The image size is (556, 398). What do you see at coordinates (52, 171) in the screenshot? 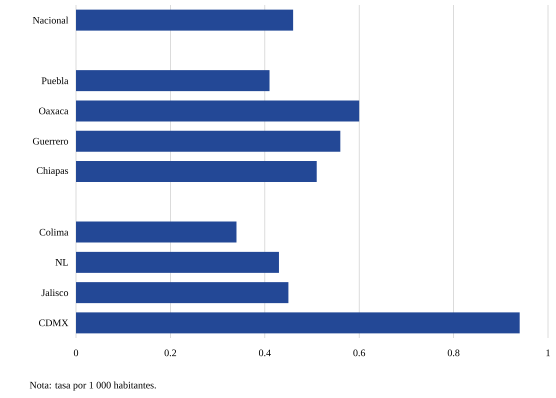
I see `y-tick-label: Chiapas` at bounding box center [52, 171].